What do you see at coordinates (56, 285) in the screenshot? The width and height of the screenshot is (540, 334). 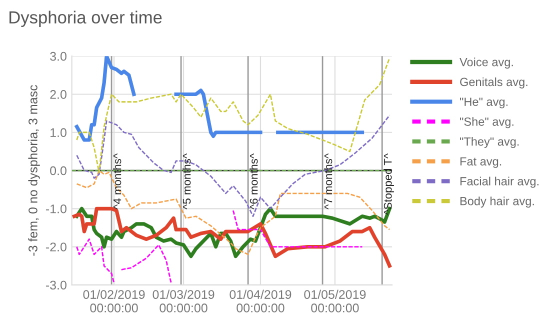 I see `y-tick-label: -3.0` at bounding box center [56, 285].